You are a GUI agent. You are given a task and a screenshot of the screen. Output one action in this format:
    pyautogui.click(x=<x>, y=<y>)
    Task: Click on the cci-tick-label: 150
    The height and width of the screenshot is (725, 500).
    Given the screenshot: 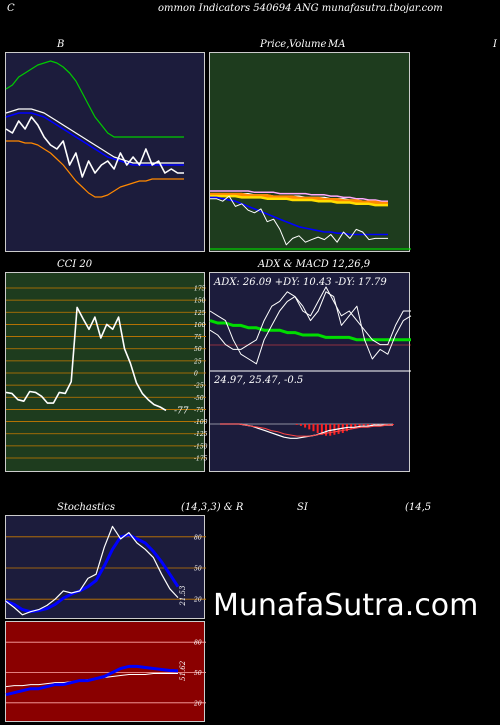 What is the action you would take?
    pyautogui.click(x=200, y=301)
    